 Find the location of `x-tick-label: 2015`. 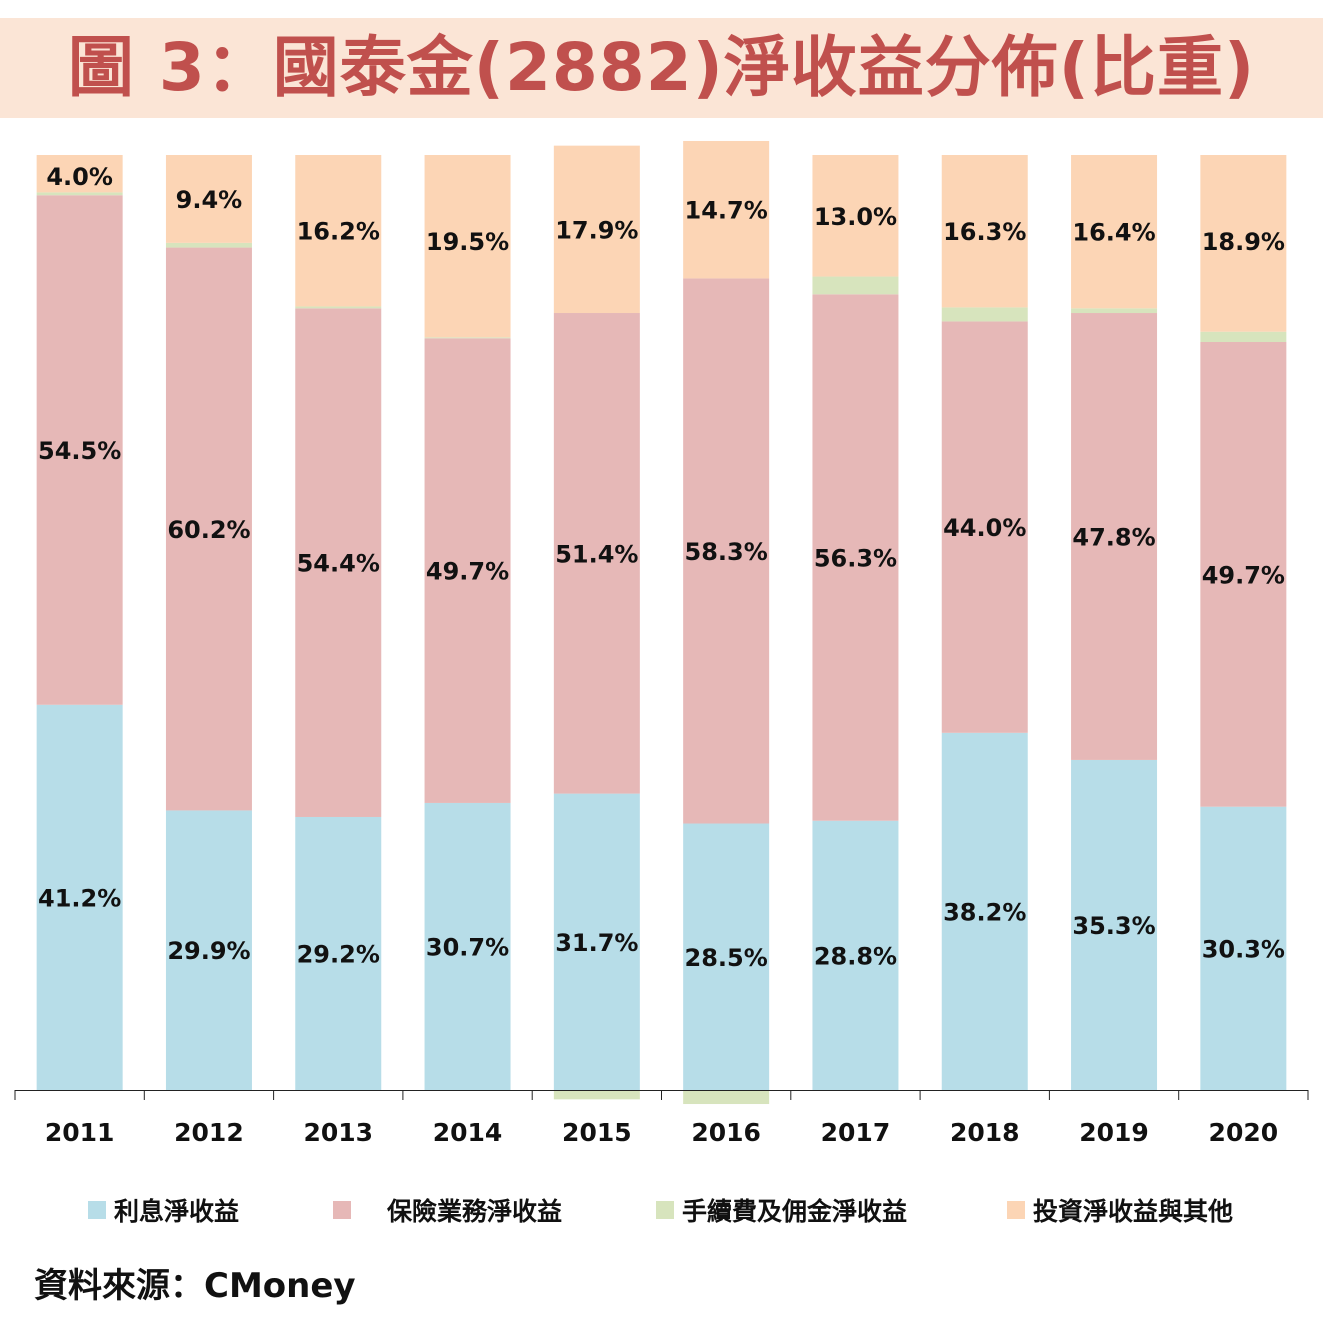

x-tick-label: 2015 is located at coordinates (597, 1132).